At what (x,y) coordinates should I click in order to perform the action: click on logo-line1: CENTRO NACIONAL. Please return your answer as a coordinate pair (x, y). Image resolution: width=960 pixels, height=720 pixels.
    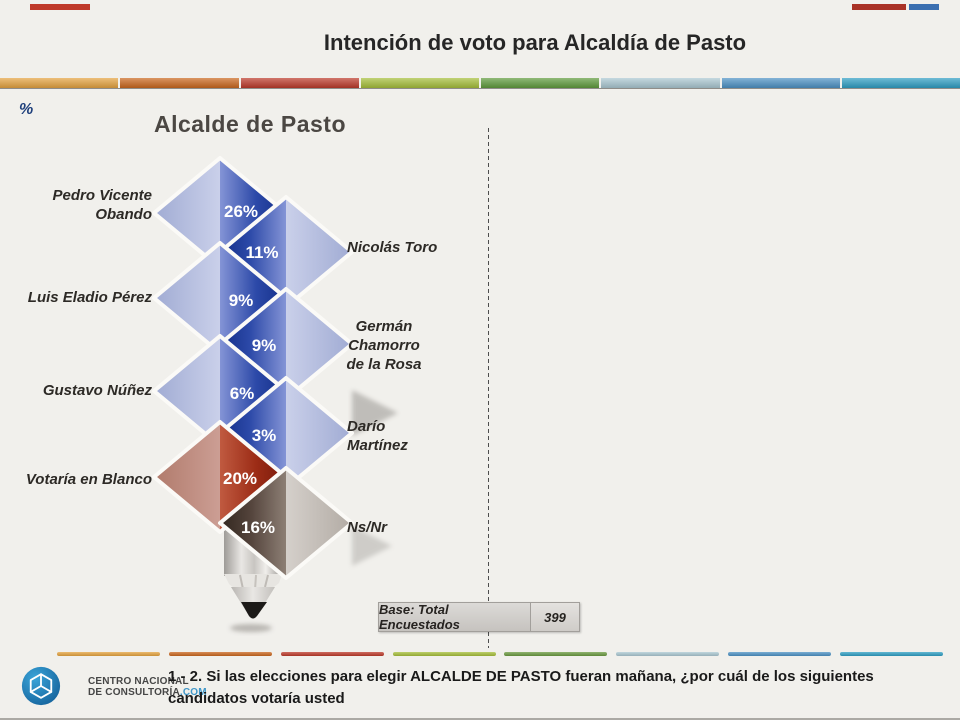
    Looking at the image, I should click on (138, 681).